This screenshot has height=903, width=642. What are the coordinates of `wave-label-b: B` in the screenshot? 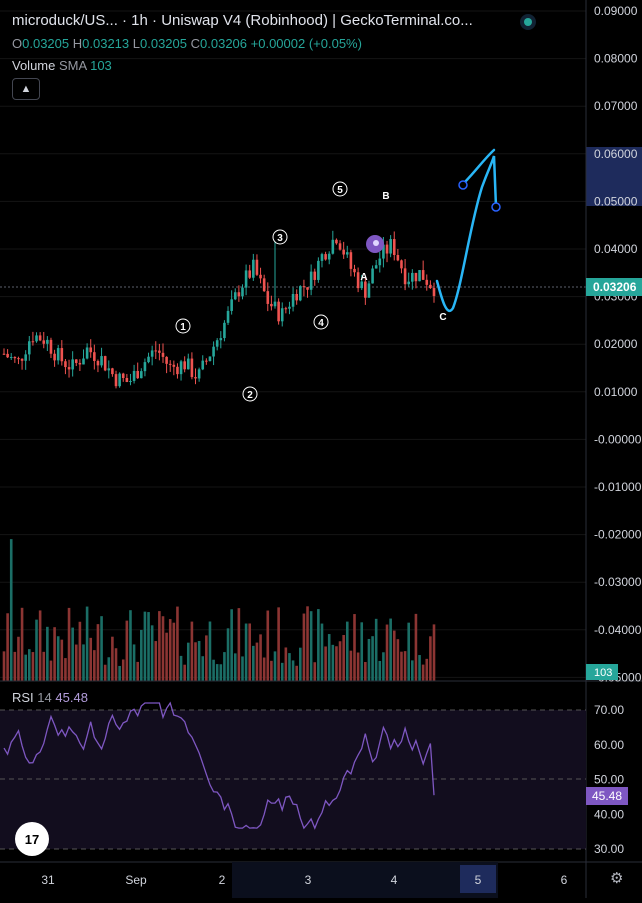 It's located at (385, 196).